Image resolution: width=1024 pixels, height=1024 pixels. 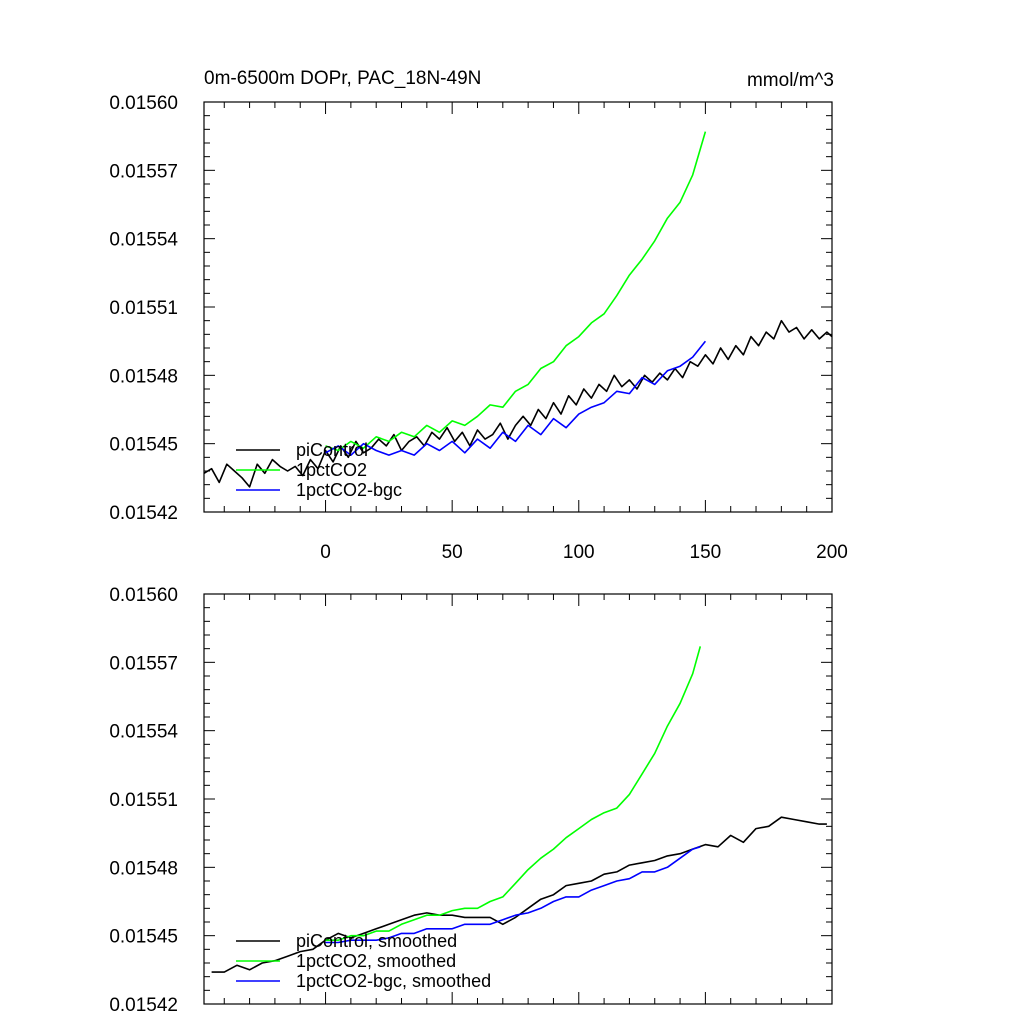 What do you see at coordinates (579, 552) in the screenshot?
I see `x-tick-label: 100` at bounding box center [579, 552].